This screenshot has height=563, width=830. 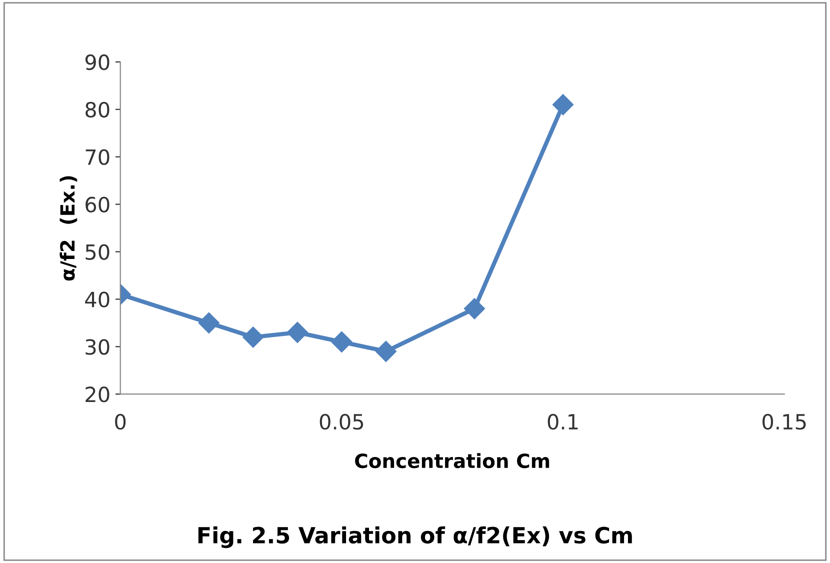 I want to click on x-tick-label: 0.05, so click(x=342, y=422).